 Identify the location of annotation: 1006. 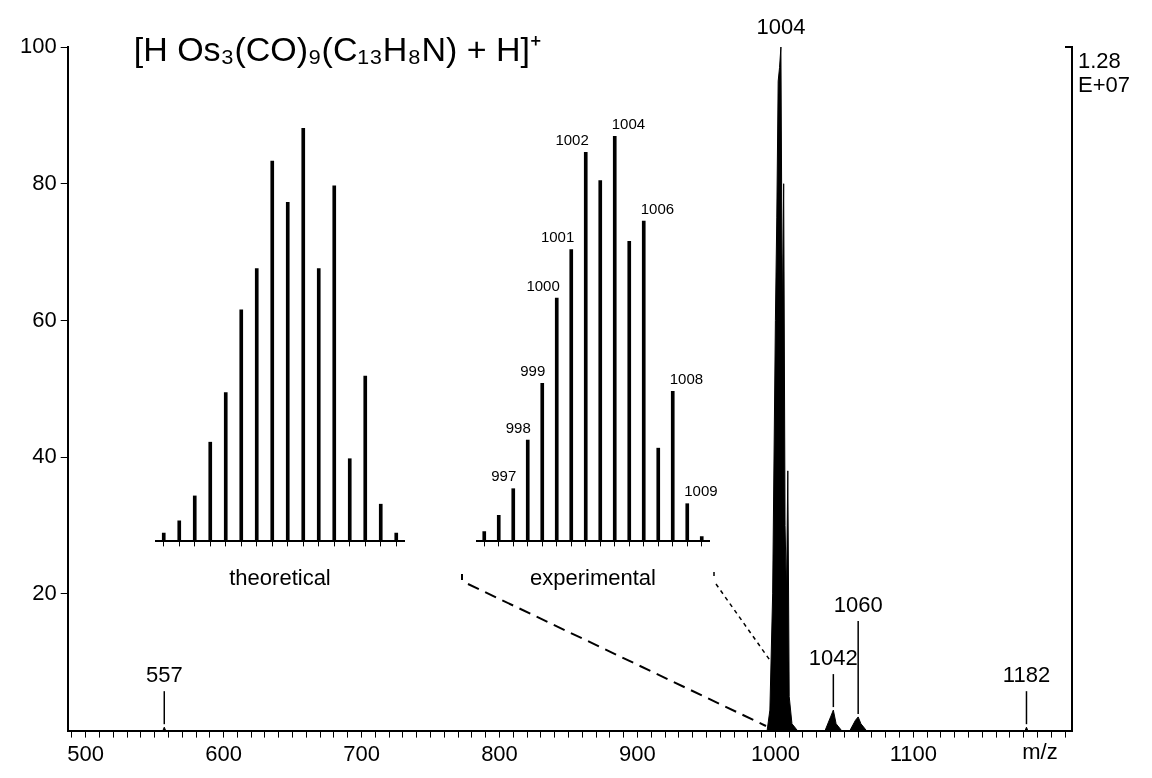
(657, 208).